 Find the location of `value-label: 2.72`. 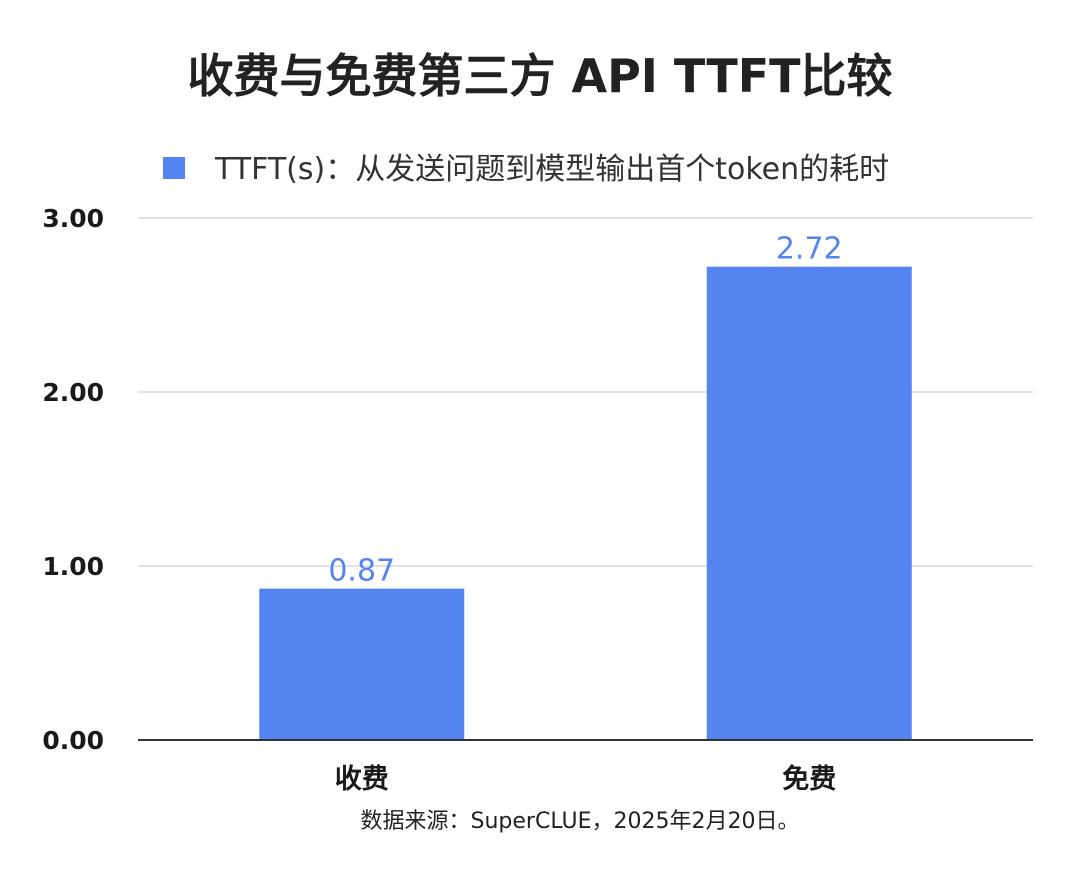

value-label: 2.72 is located at coordinates (809, 249).